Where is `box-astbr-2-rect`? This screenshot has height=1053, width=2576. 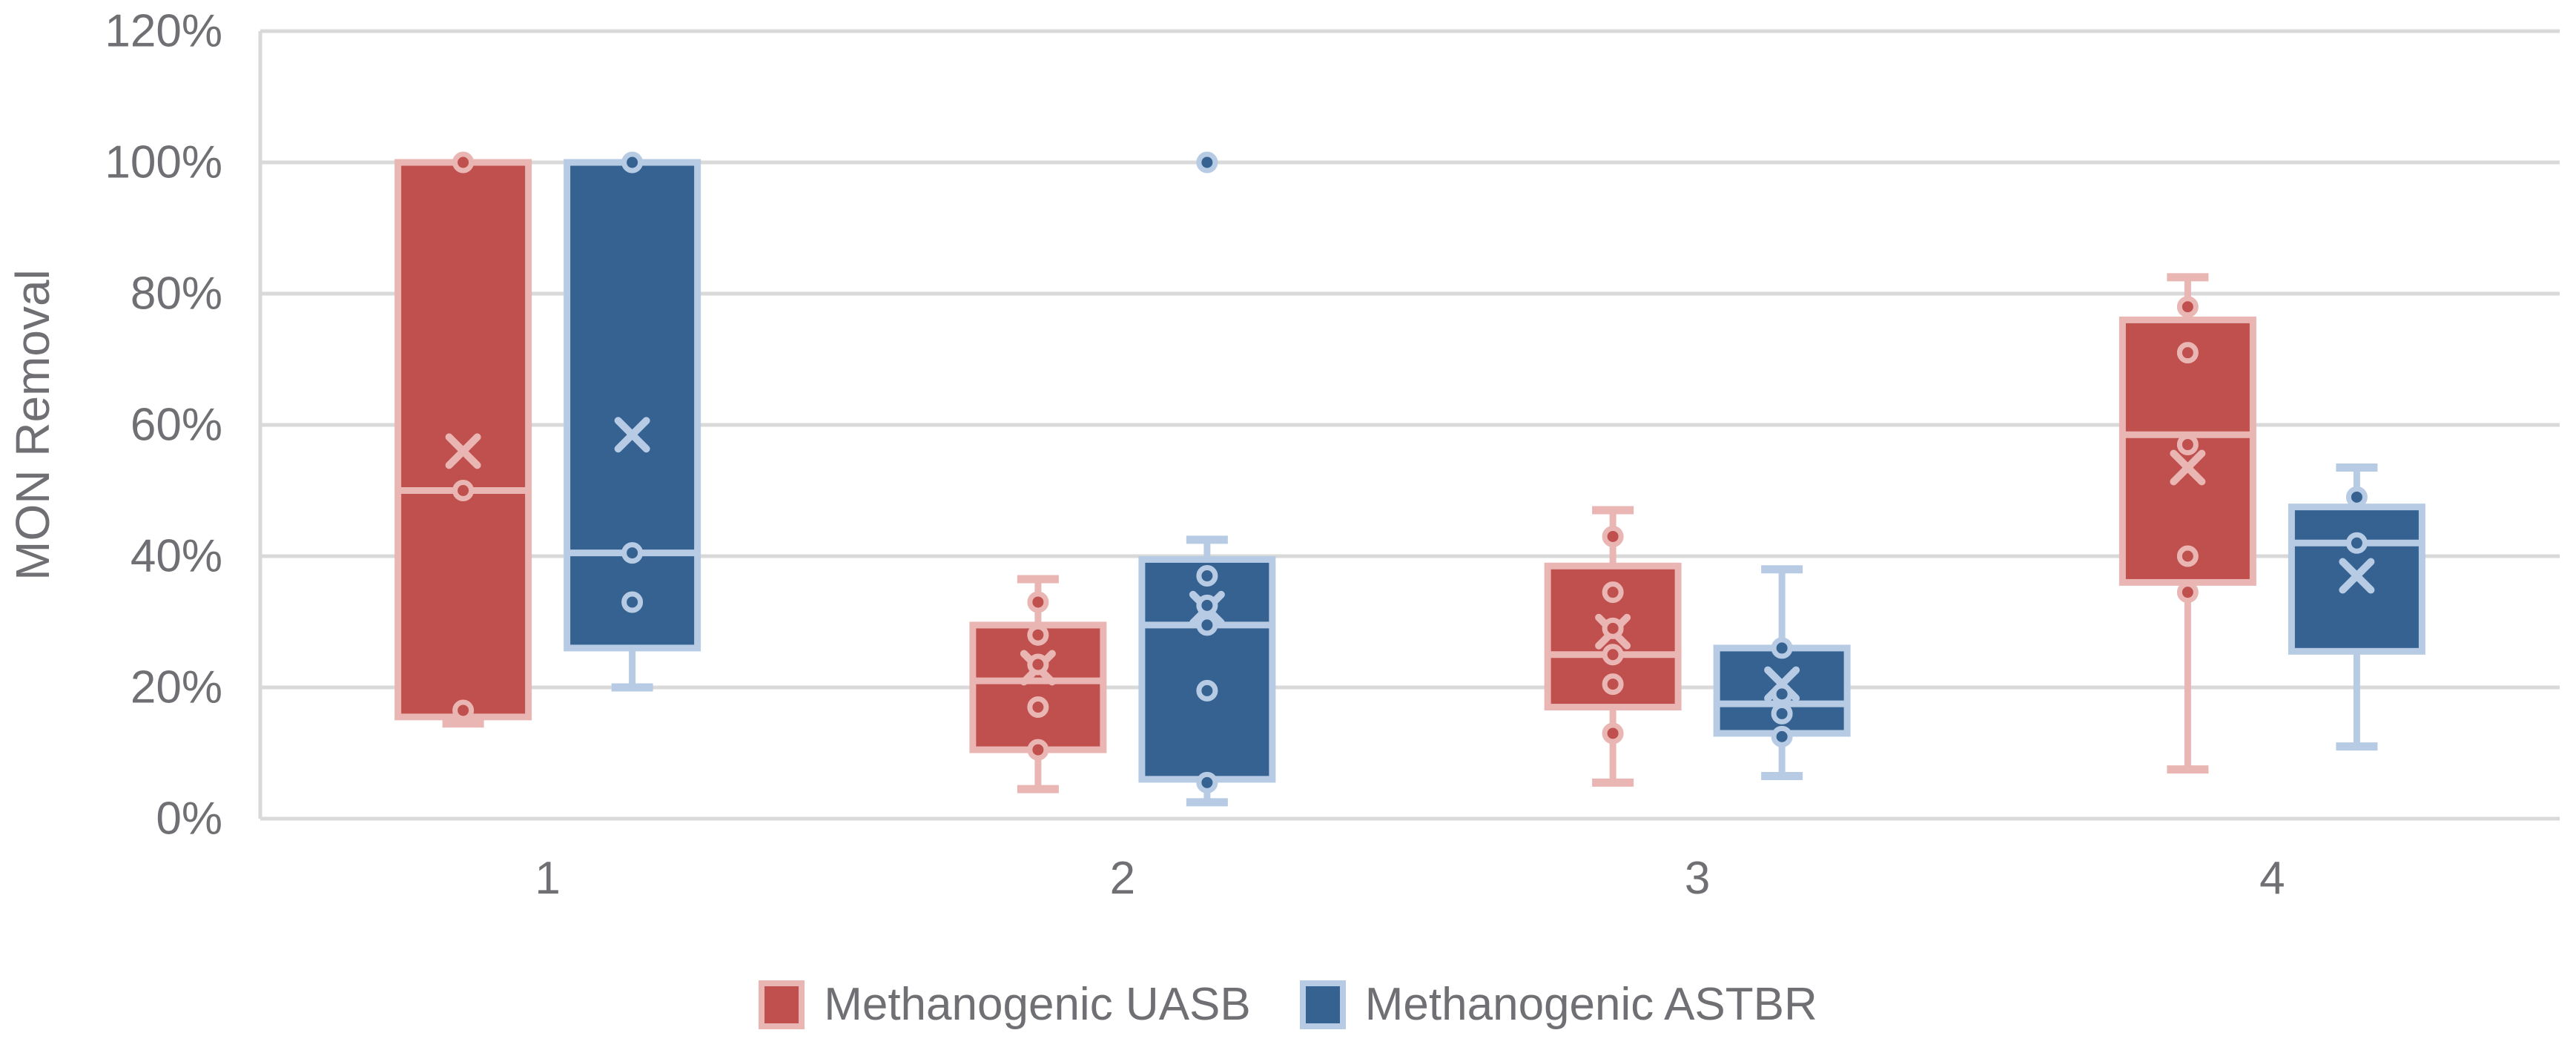
box-astbr-2-rect is located at coordinates (1207, 669).